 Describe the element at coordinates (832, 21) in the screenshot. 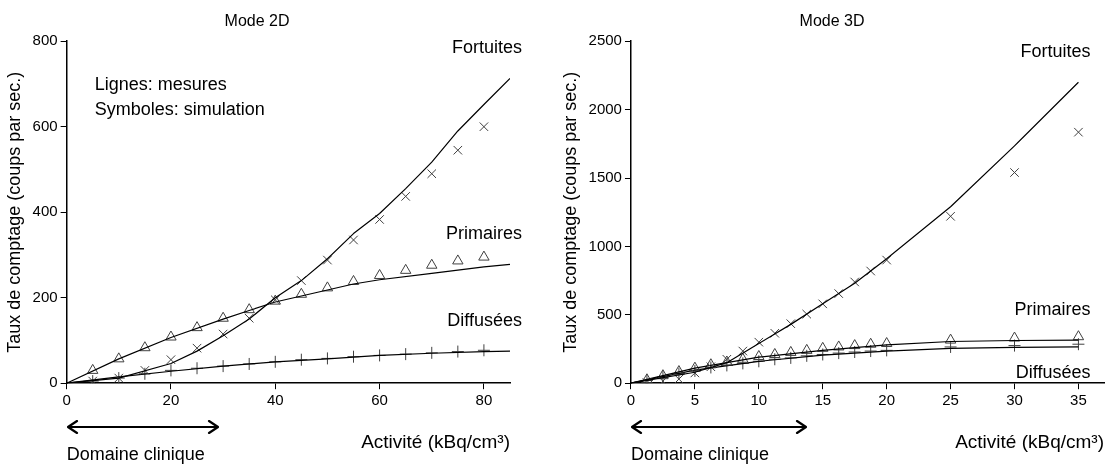

I see `chart-title: Mode 3D` at that location.